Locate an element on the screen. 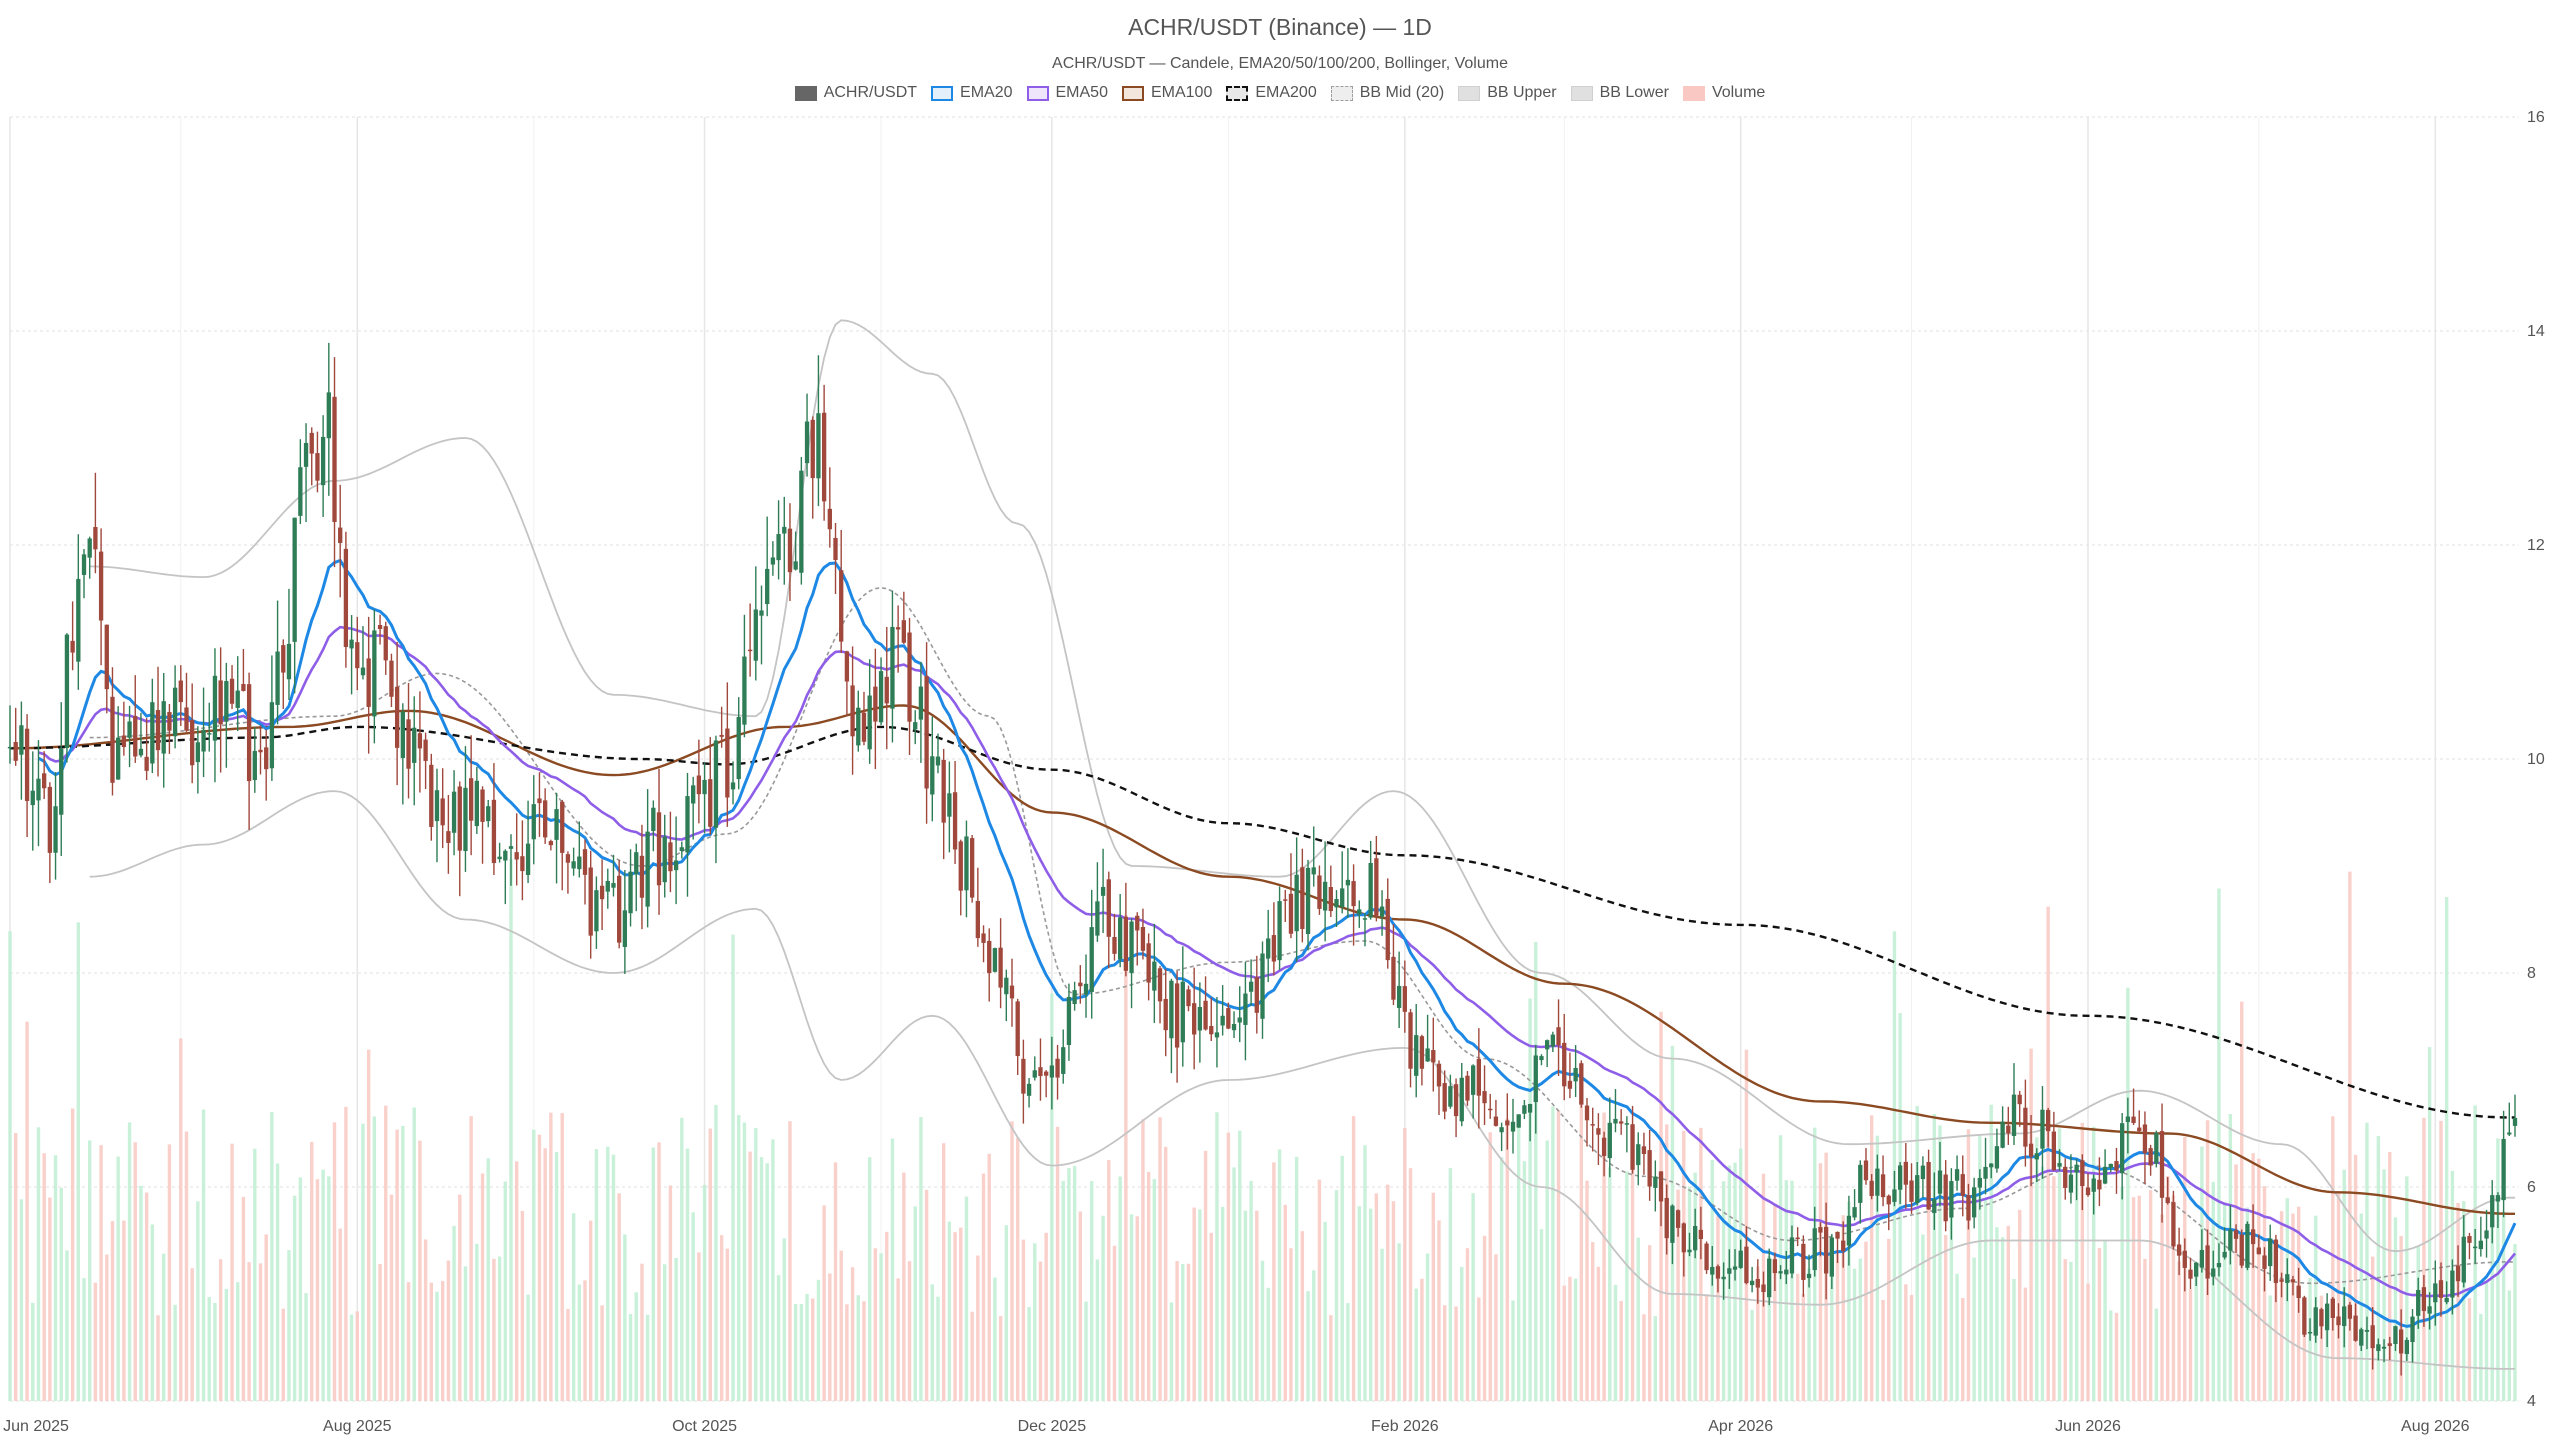 This screenshot has width=2560, height=1440. legend-item-ema200: EMA200 is located at coordinates (1271, 93).